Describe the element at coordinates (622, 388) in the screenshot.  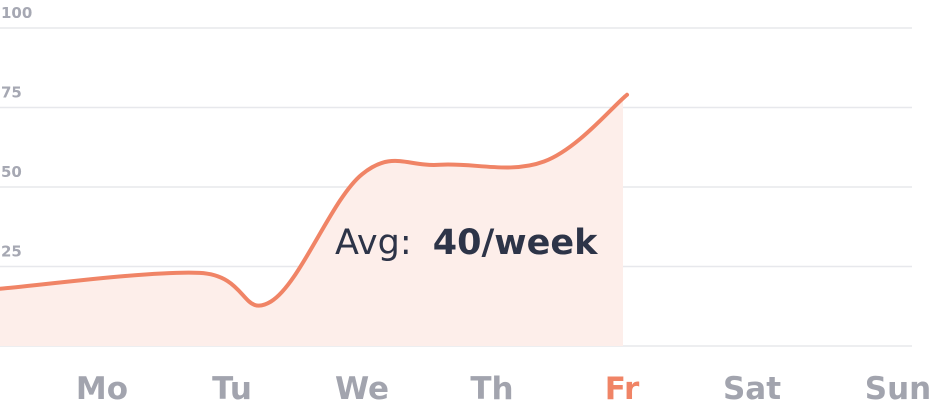
I see `x-tick-label-fr: Fr` at that location.